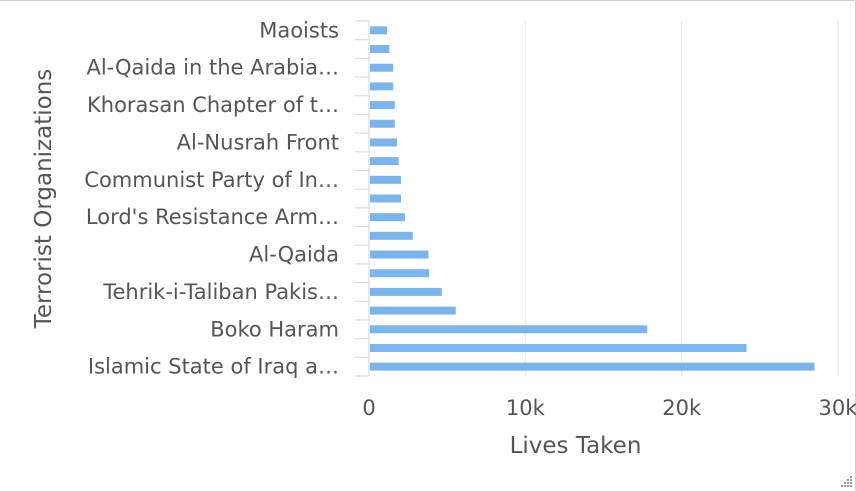 The width and height of the screenshot is (856, 491). Describe the element at coordinates (299, 30) in the screenshot. I see `category-label: Maoists` at that location.